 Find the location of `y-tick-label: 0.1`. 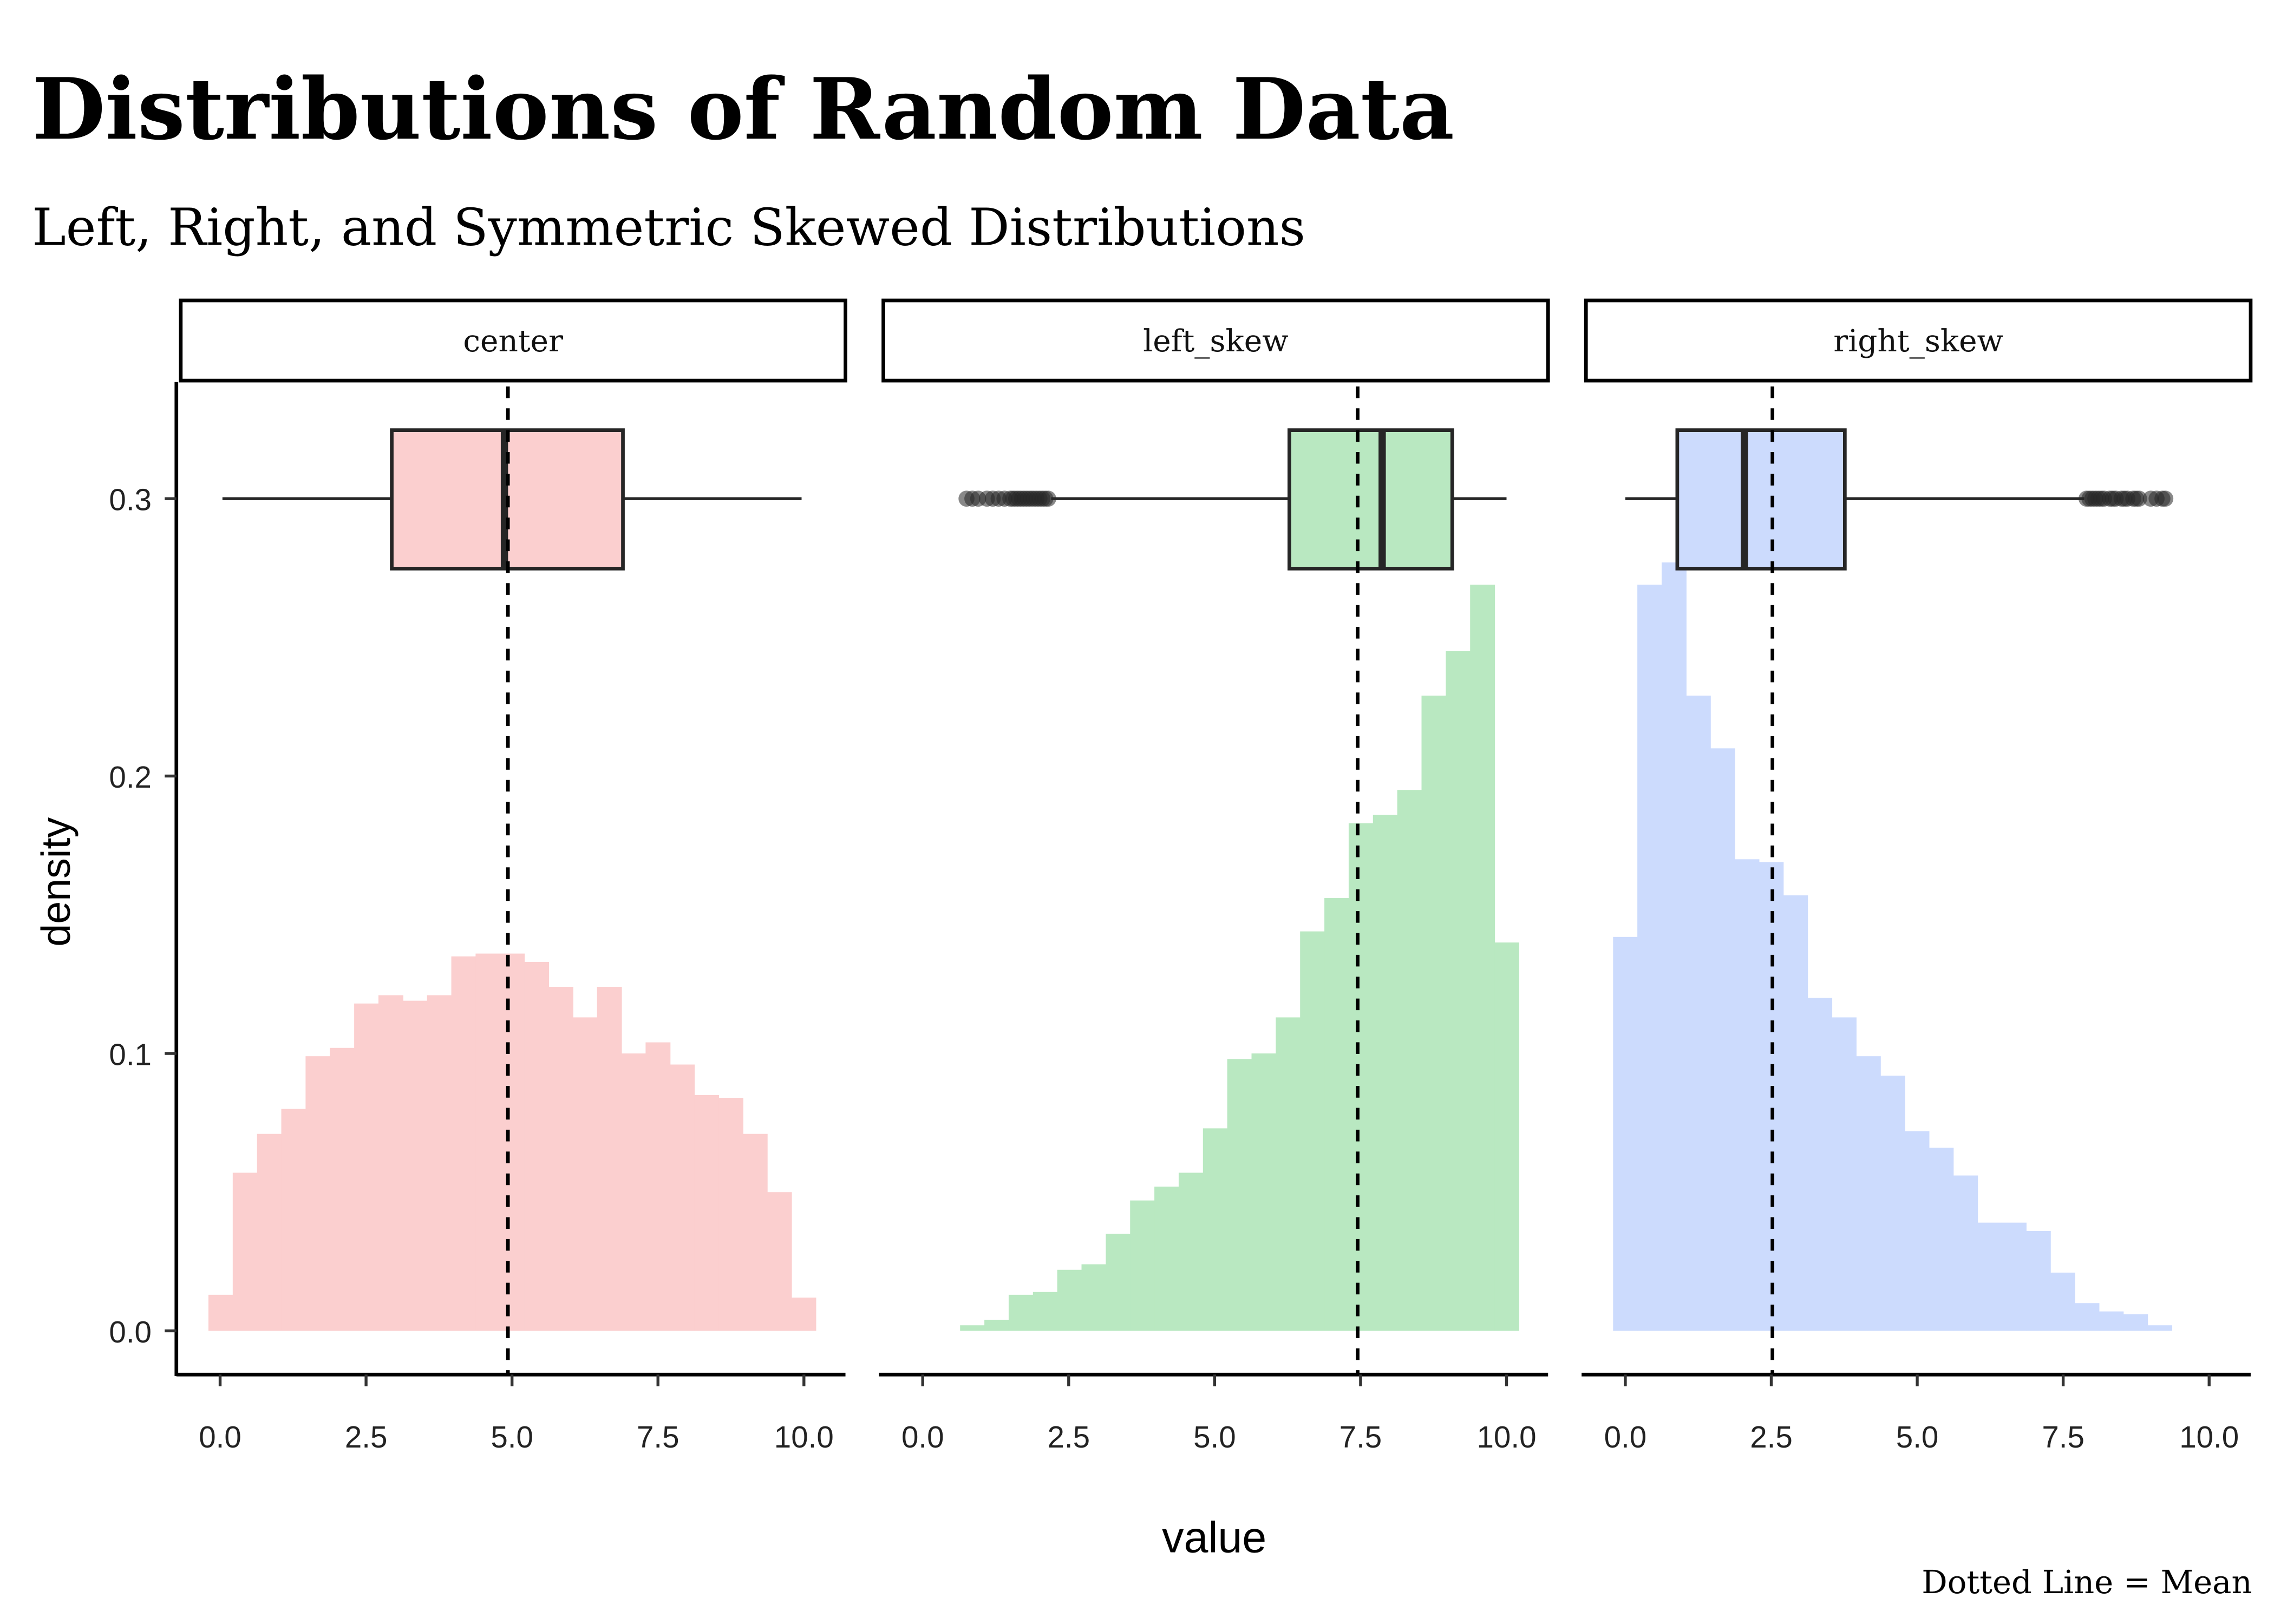

y-tick-label: 0.1 is located at coordinates (131, 1055).